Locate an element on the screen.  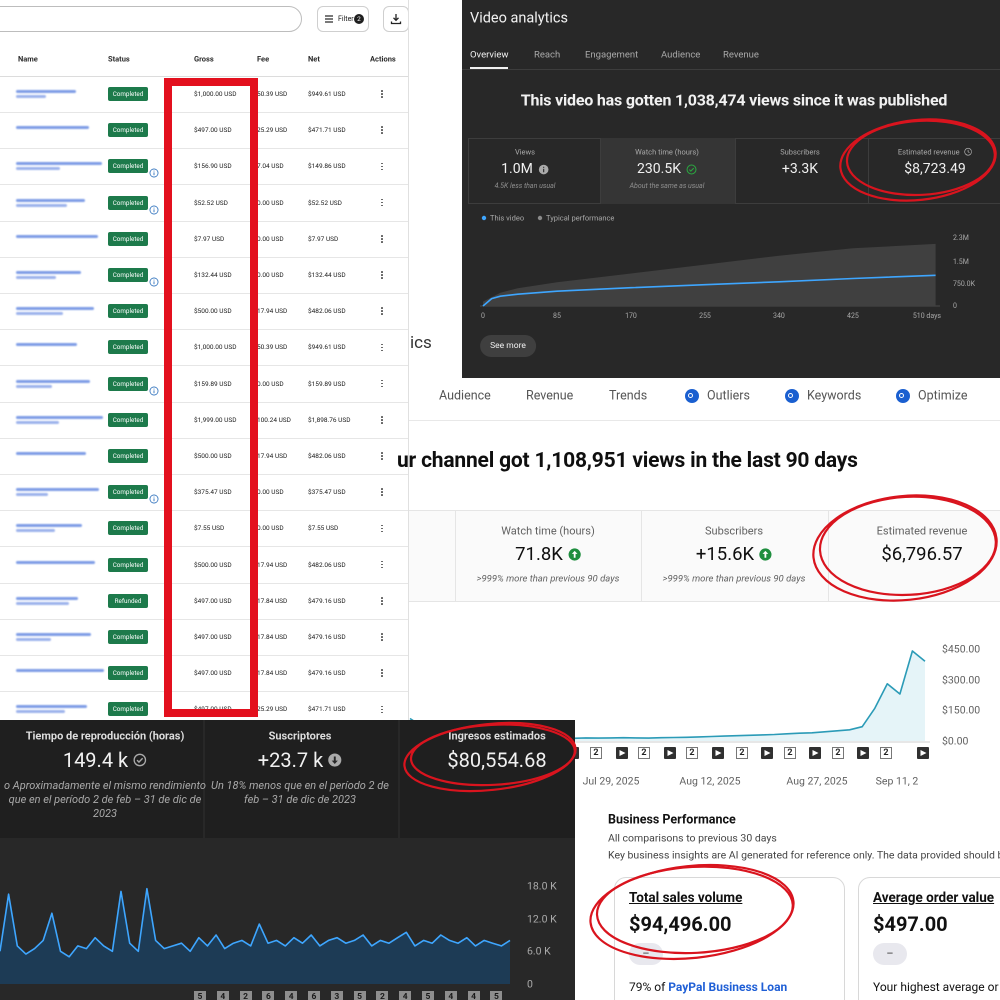
fee-amount: 100.24 USD is located at coordinates (274, 419).